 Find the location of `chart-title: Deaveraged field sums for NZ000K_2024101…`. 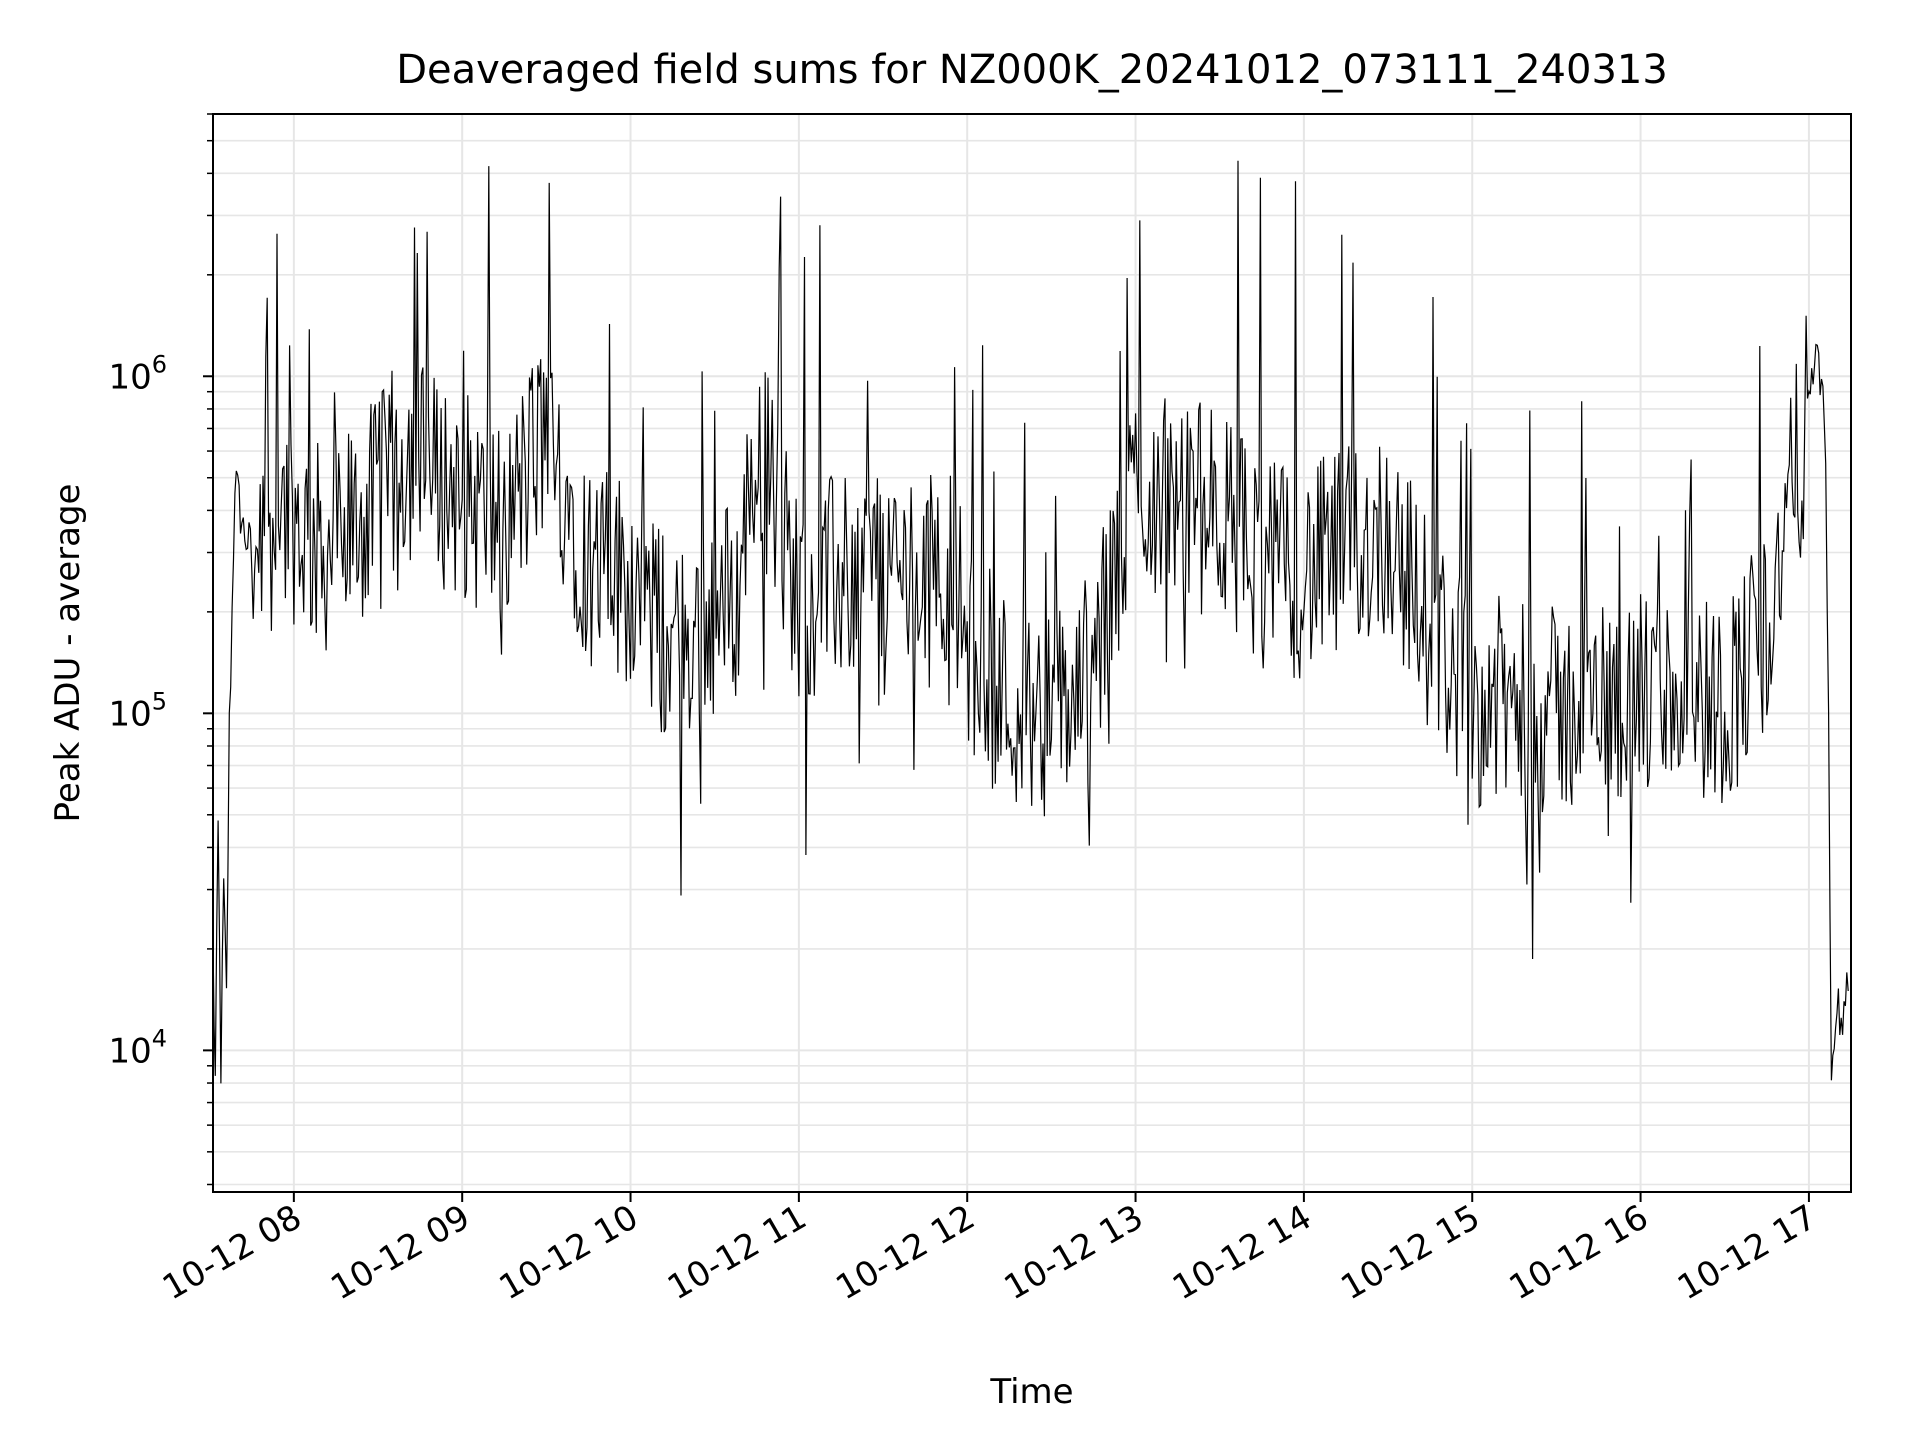

chart-title: Deaveraged field sums for NZ000K_2024101… is located at coordinates (1032, 70).